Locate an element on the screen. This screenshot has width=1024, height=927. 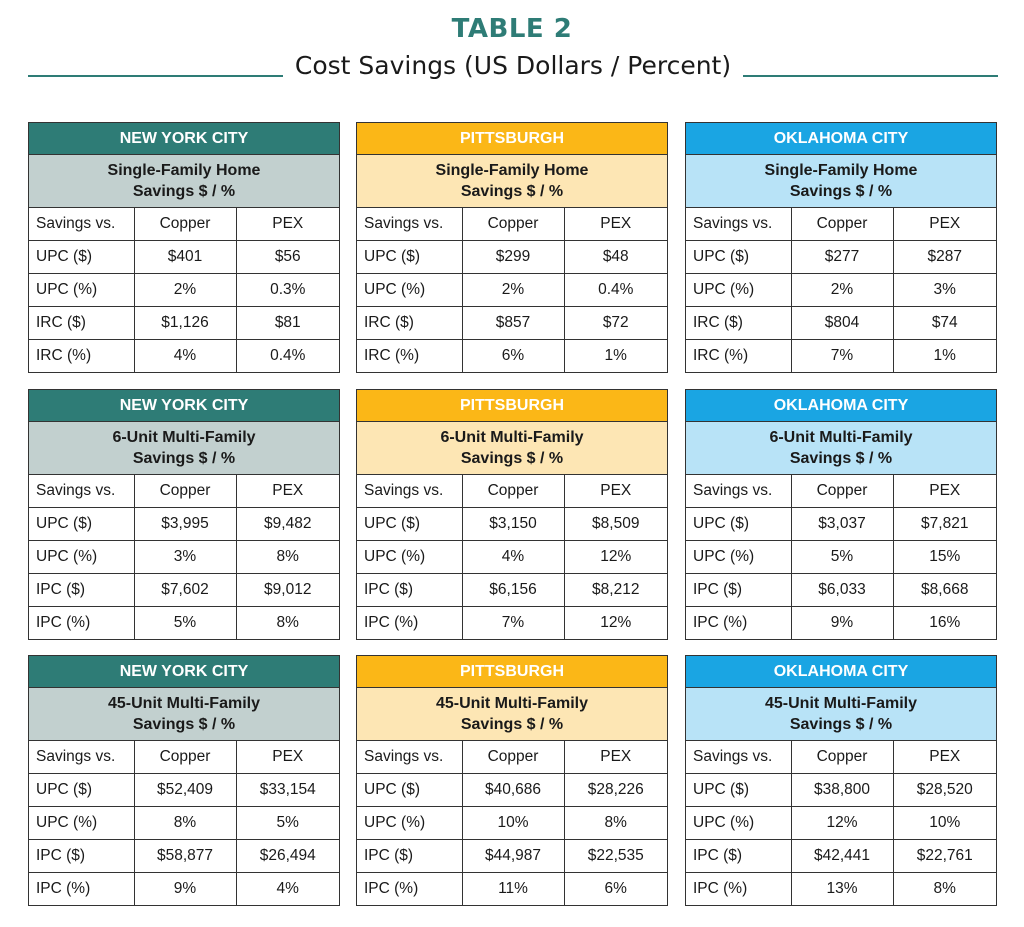
table-cell: $22,535 is located at coordinates (615, 856).